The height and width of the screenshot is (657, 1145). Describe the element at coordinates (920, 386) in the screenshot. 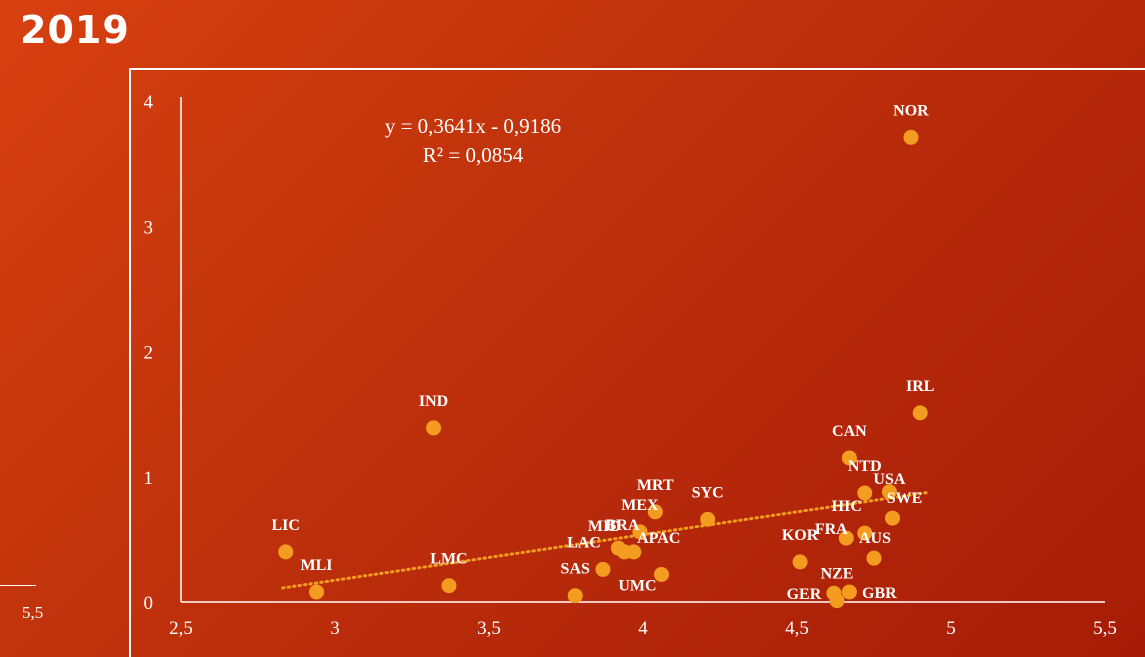

I see `data-label: IRL` at that location.